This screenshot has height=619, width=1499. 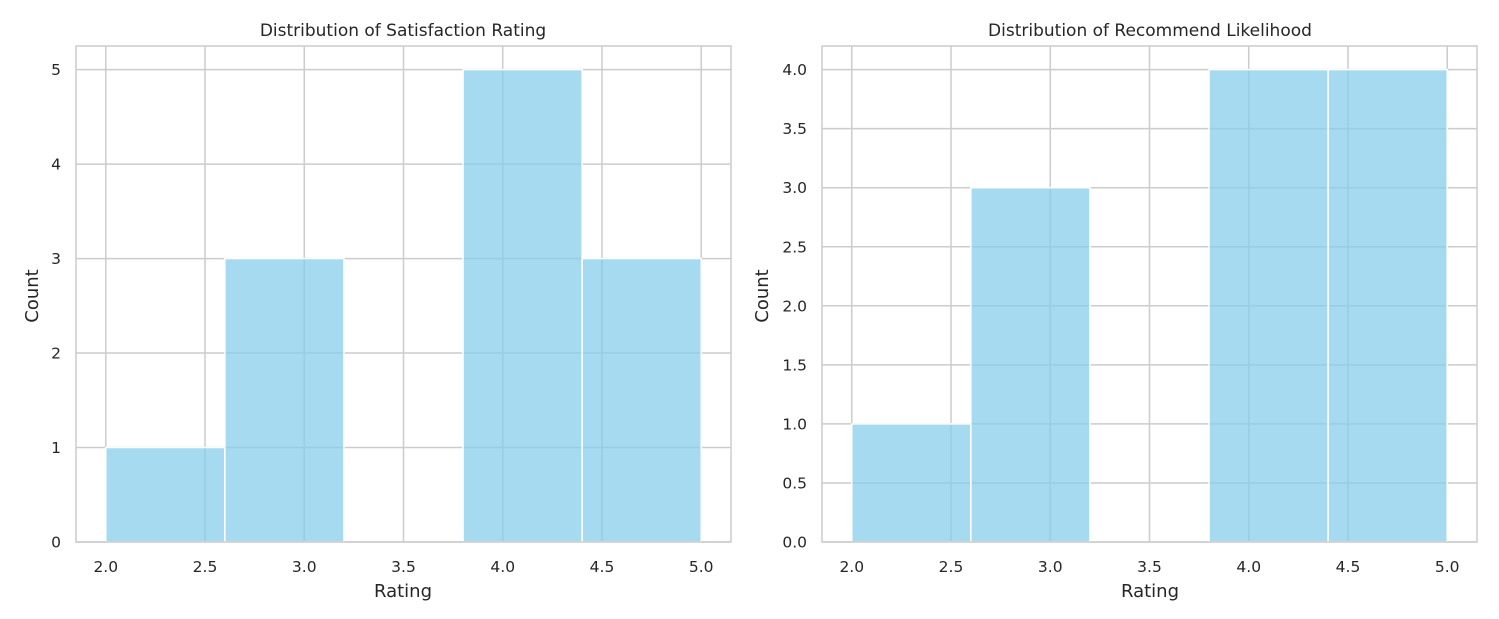 What do you see at coordinates (794, 129) in the screenshot?
I see `y-tick-label: 3.5` at bounding box center [794, 129].